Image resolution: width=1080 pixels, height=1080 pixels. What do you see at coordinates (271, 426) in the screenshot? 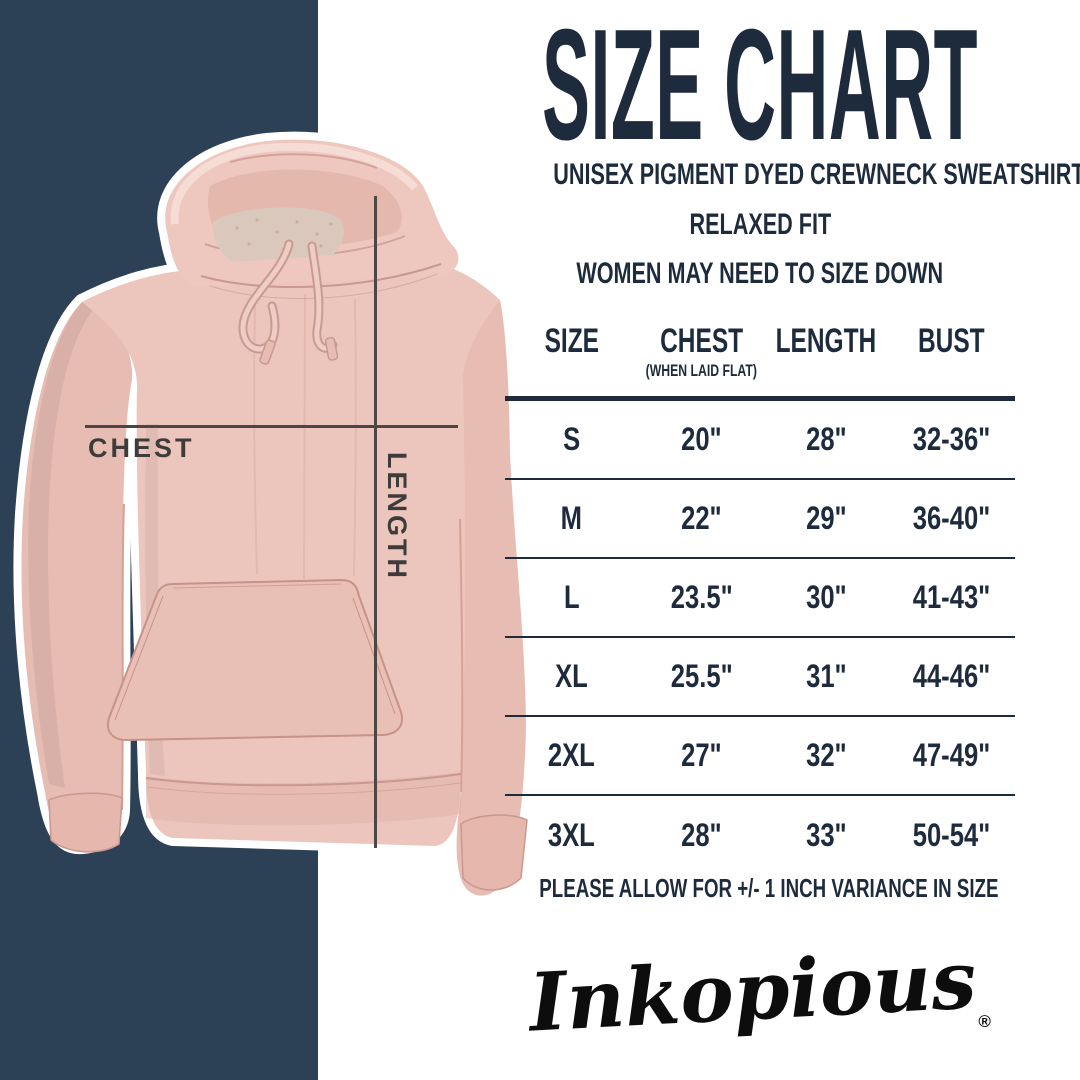
I see `chest-measure-line` at bounding box center [271, 426].